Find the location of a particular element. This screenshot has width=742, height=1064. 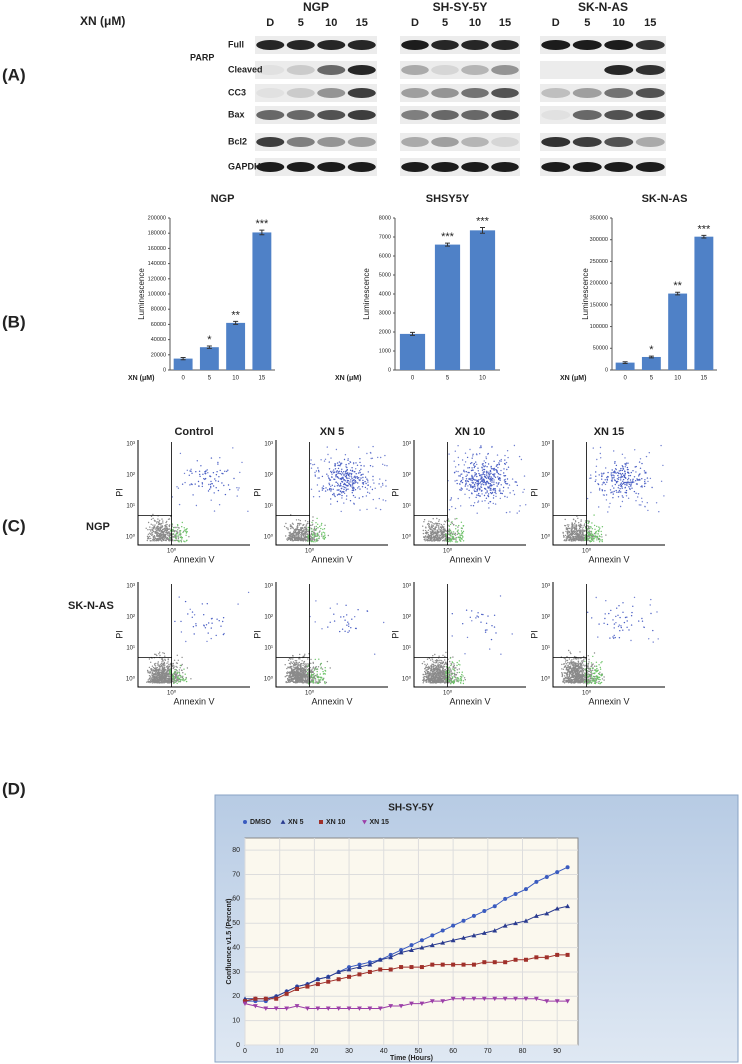

legend-label: DMSO is located at coordinates (261, 822).